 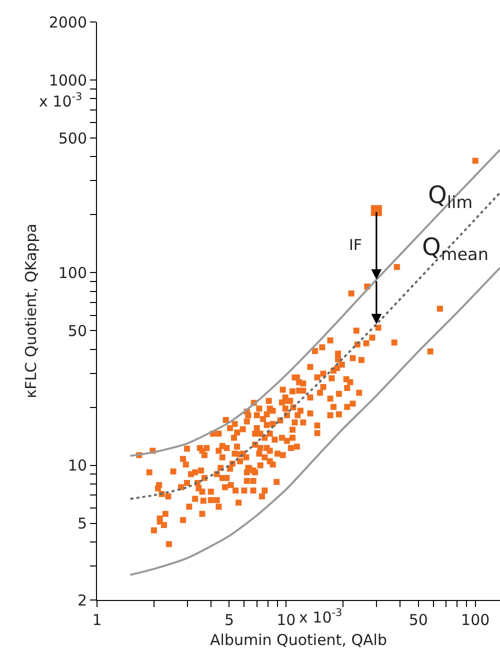 I want to click on y-tick-label: 2, so click(x=82, y=600).